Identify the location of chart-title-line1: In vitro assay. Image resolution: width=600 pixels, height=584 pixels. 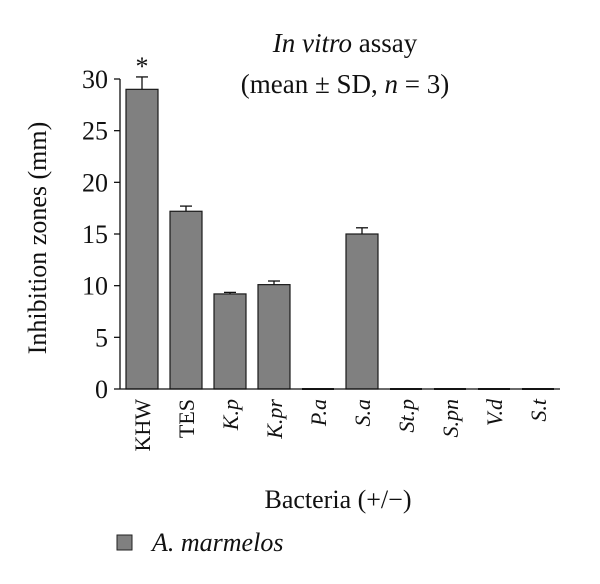
(345, 43).